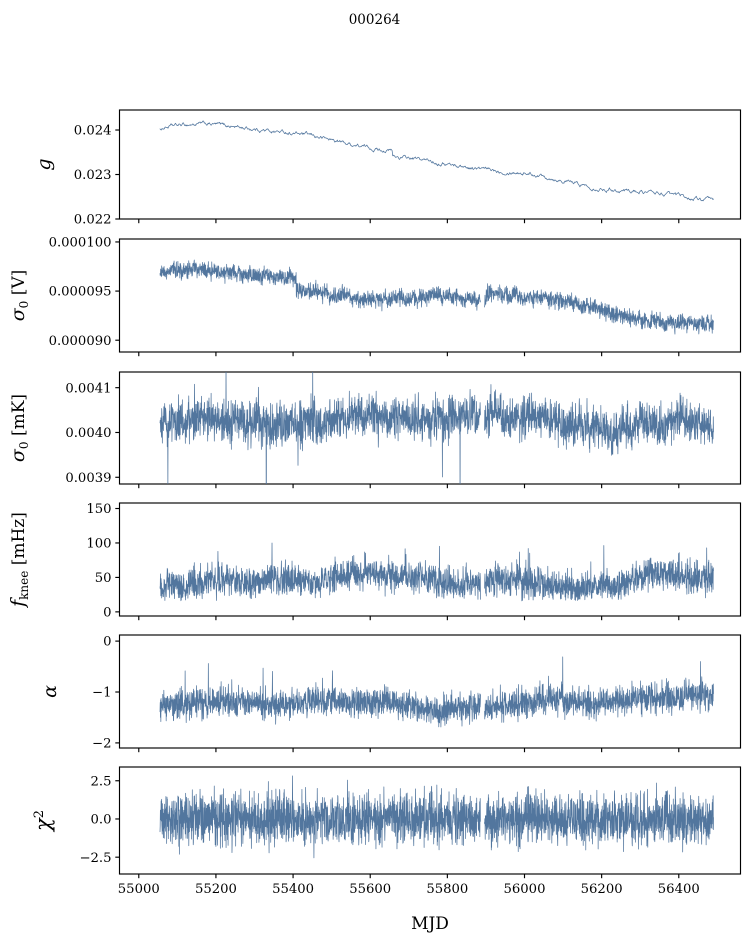 Image resolution: width=749 pixels, height=944 pixels. What do you see at coordinates (80, 243) in the screenshot?
I see `y-tick-label: 0.000100` at bounding box center [80, 243].